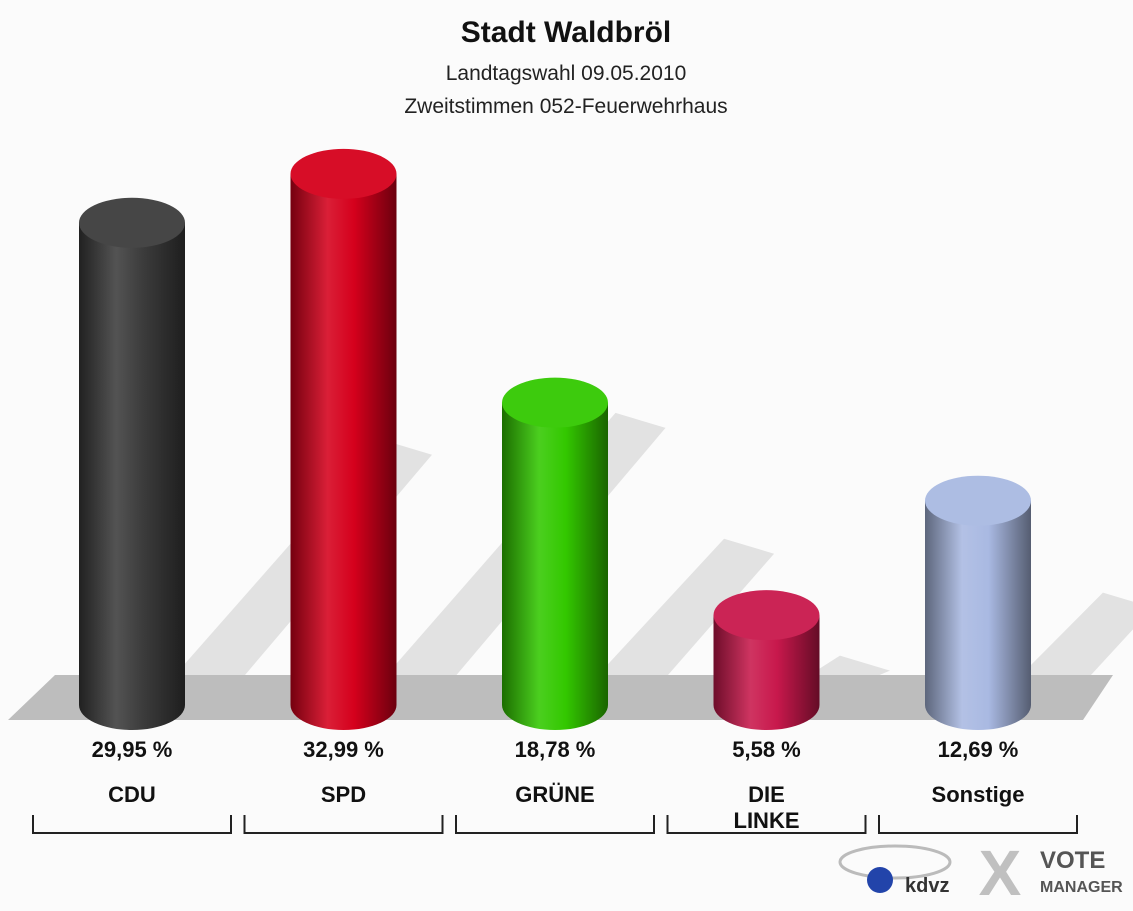  I want to click on x-tick-label: CDU, so click(132, 794).